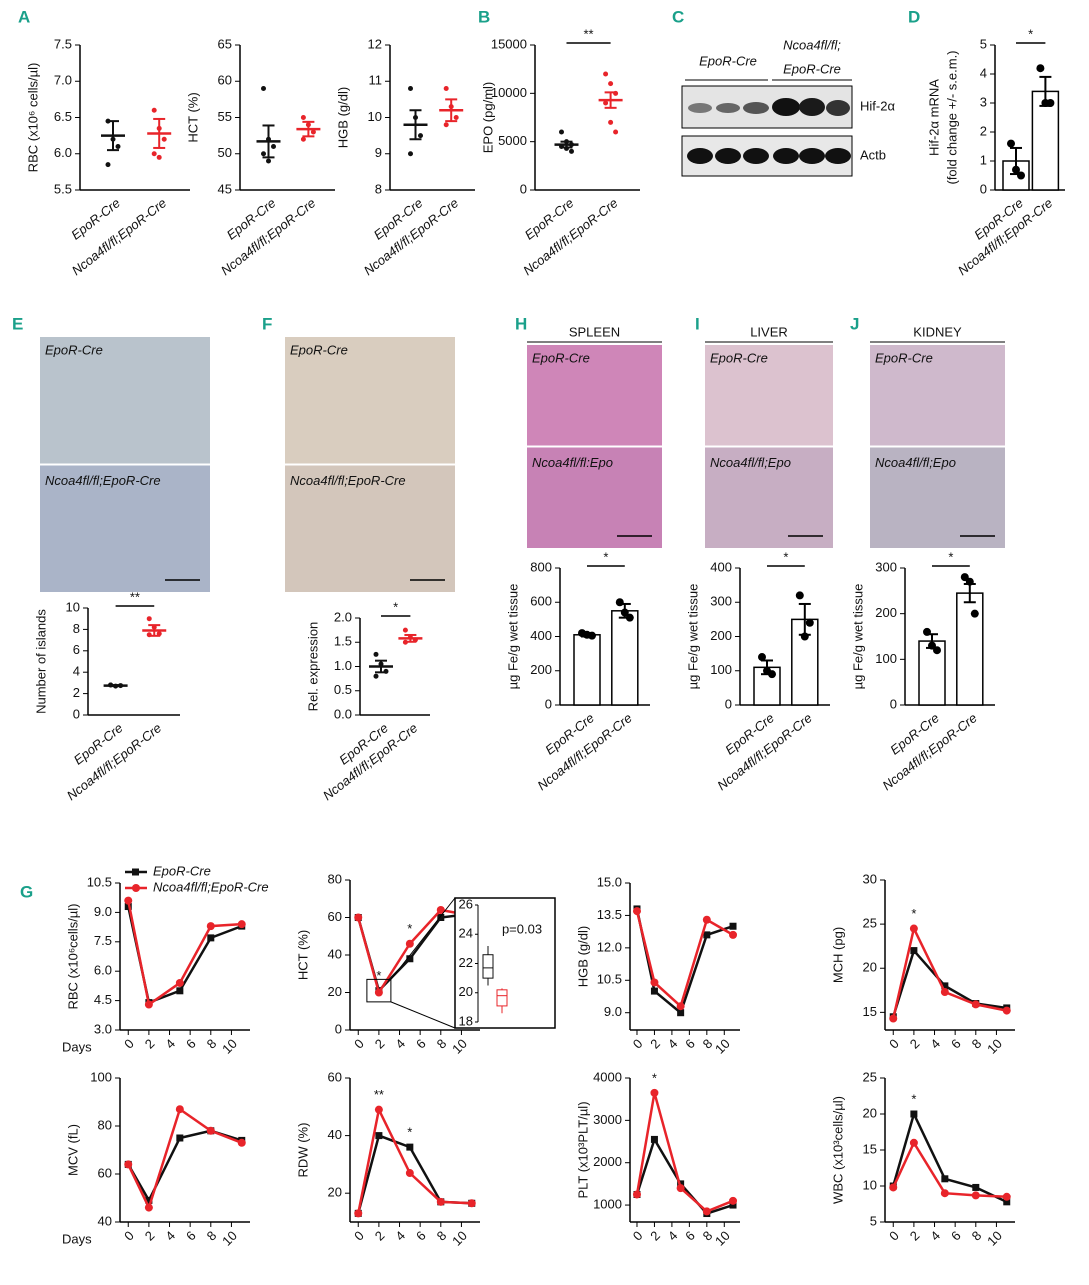  What do you see at coordinates (692, 637) in the screenshot?
I see `y-axis-label: µg Fe/g wet tissue` at bounding box center [692, 637].